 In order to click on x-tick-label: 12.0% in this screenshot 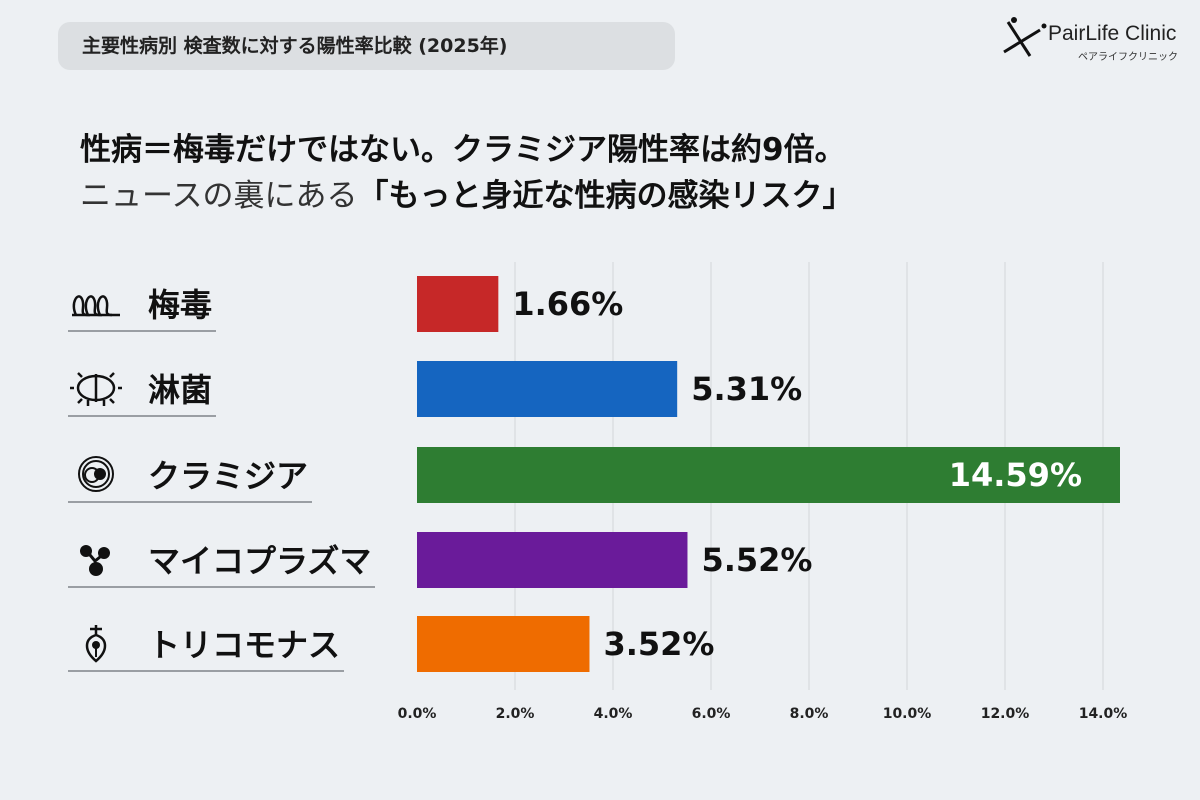, I will do `click(1005, 714)`.